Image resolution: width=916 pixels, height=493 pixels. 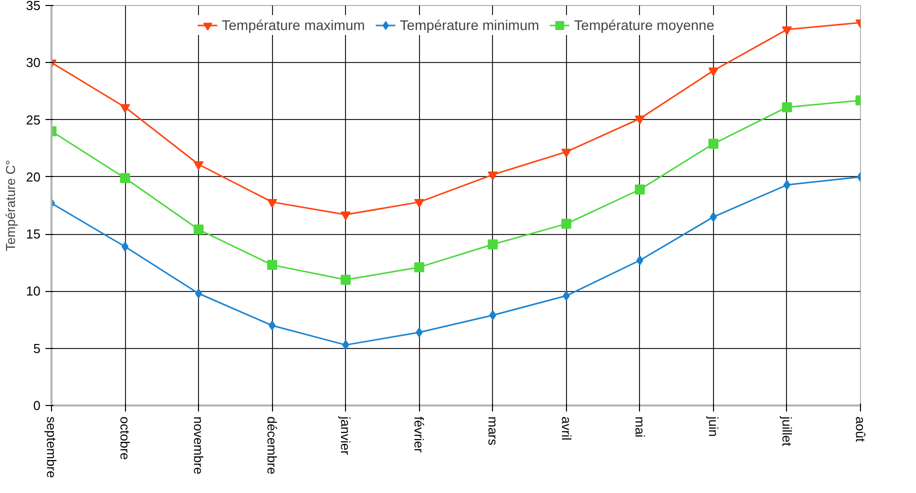 I want to click on y-axis-title: Température C°, so click(x=10, y=206).